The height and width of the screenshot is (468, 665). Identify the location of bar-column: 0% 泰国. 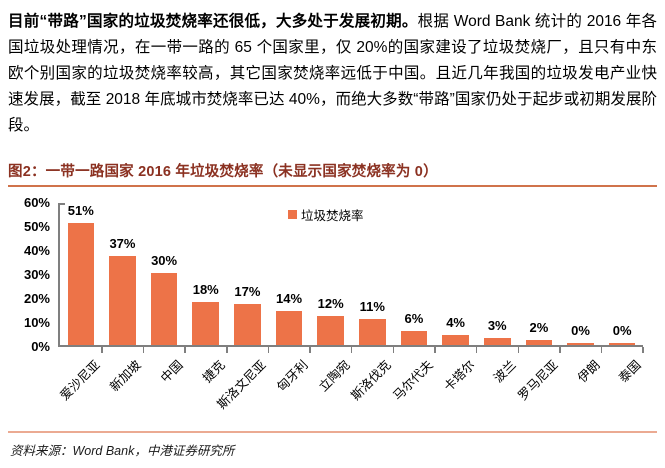
(622, 294).